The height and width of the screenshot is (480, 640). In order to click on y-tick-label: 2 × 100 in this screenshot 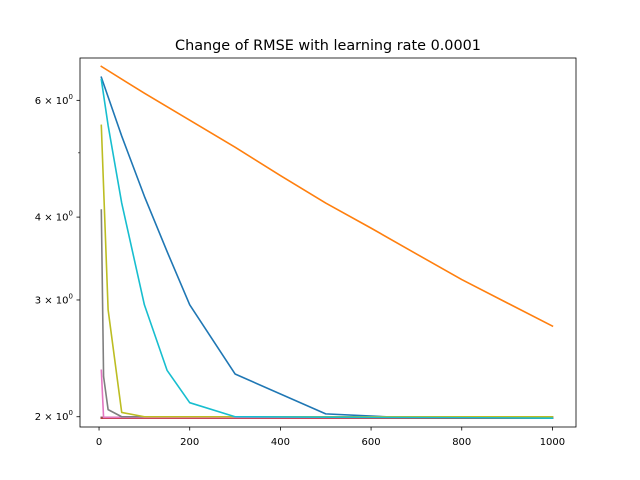, I will do `click(54, 416)`.